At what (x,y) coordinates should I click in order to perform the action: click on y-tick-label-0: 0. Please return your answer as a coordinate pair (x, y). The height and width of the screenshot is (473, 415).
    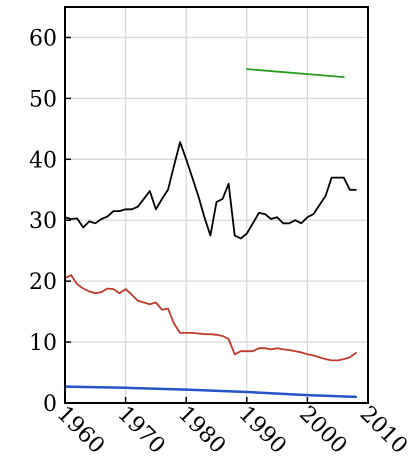
    Looking at the image, I should click on (50, 404).